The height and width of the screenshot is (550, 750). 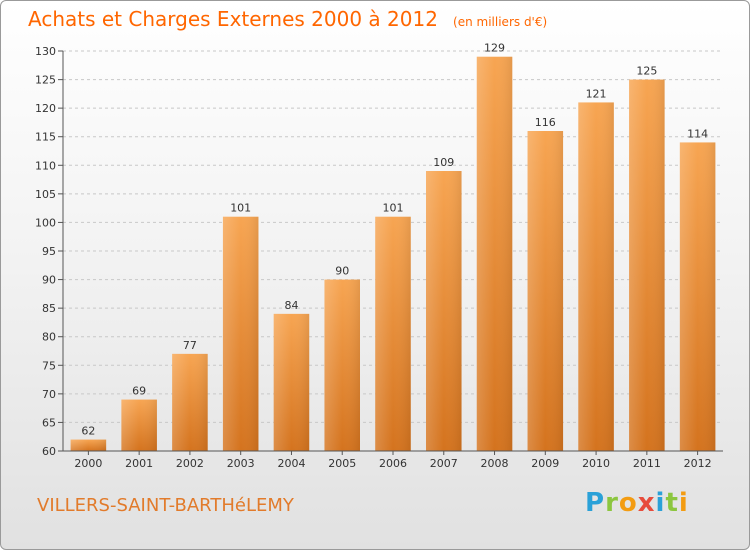 What do you see at coordinates (88, 463) in the screenshot?
I see `x-tick-label: 2000` at bounding box center [88, 463].